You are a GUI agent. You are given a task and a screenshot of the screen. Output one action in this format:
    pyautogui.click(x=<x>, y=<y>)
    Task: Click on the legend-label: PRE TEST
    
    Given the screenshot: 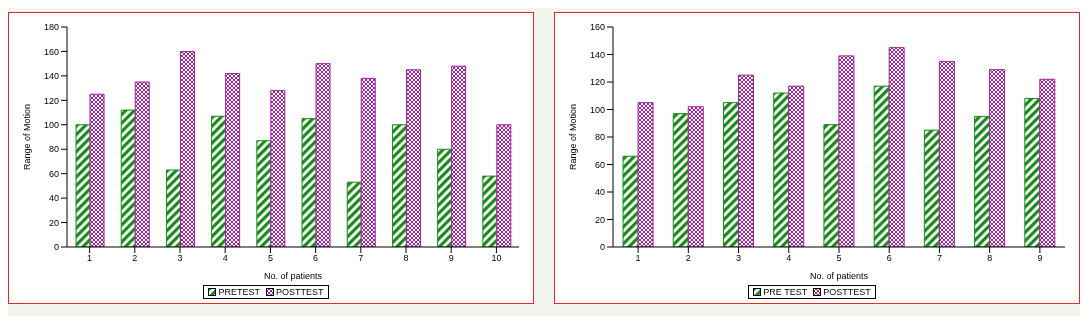 What is the action you would take?
    pyautogui.click(x=785, y=292)
    